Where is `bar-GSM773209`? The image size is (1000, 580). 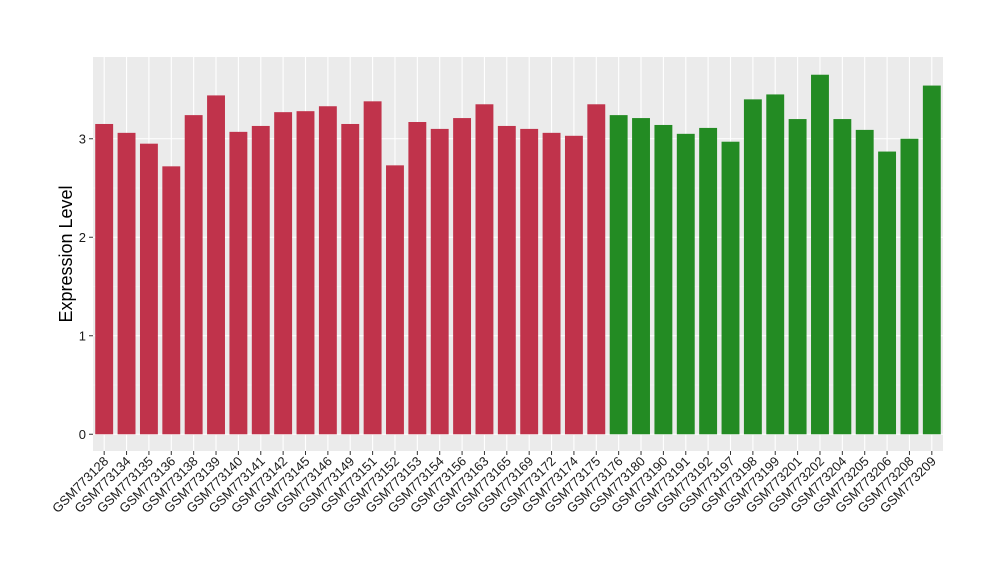
bar-GSM773209 is located at coordinates (931, 260).